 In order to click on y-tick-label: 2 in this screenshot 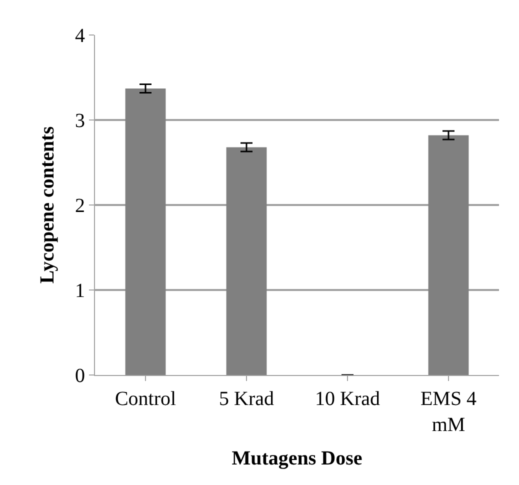, I will do `click(80, 206)`.